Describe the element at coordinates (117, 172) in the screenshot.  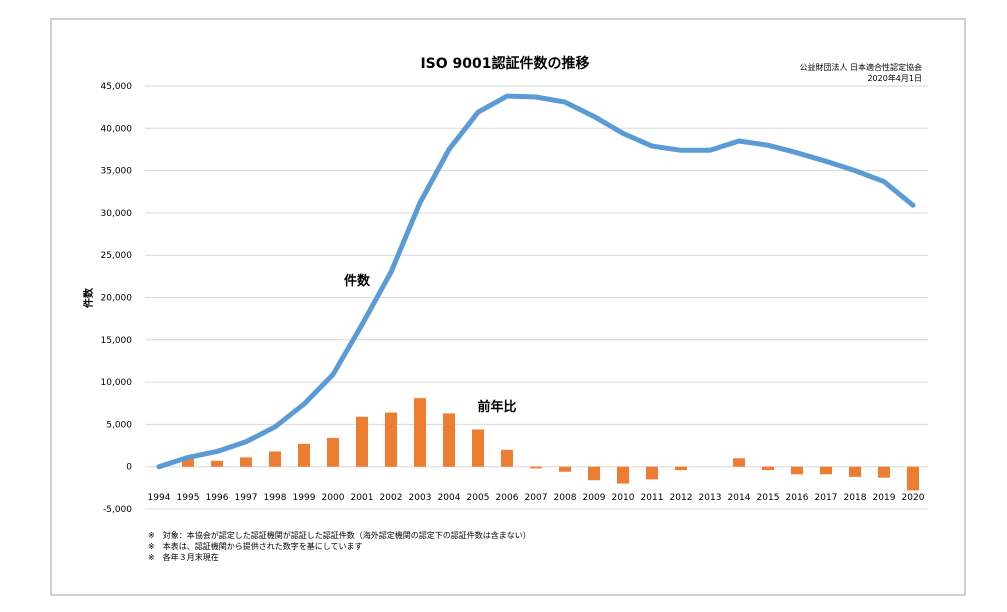
I see `y-tick-label: 35,000` at that location.